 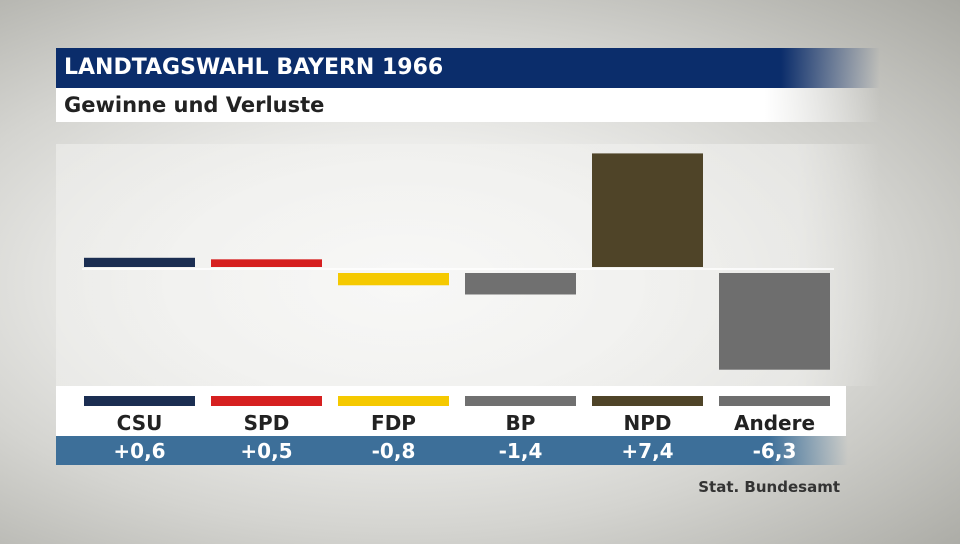 I want to click on category-label-npd: NPD, so click(x=648, y=423).